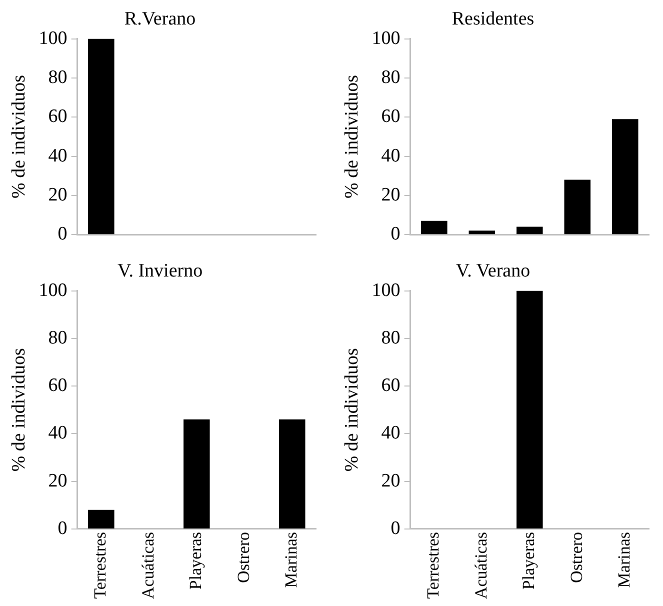 The image size is (663, 606). I want to click on chart-title: V. Invierno, so click(160, 271).